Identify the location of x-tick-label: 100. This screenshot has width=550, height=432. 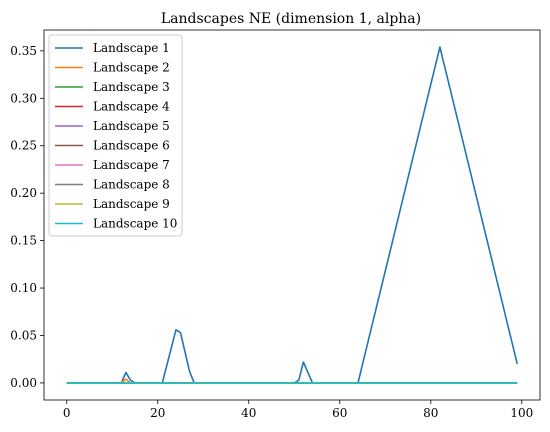
(521, 413).